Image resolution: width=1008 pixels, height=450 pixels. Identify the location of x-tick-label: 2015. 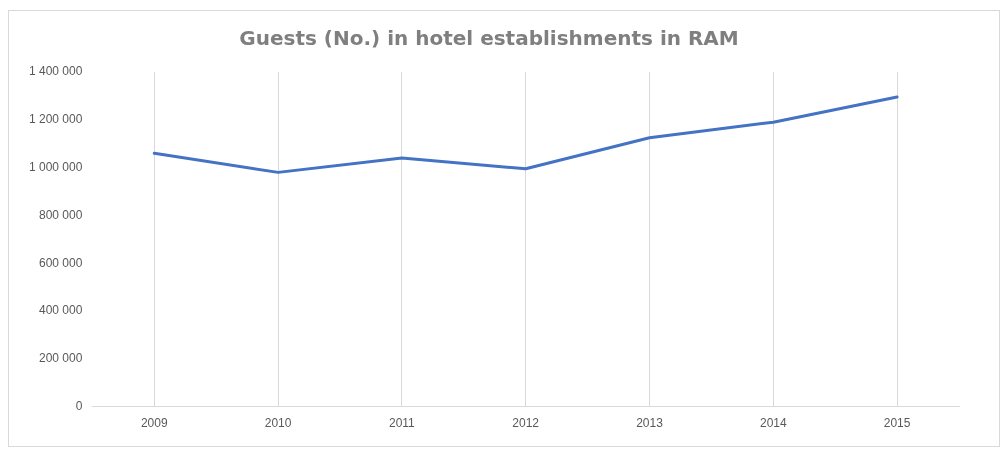
(897, 423).